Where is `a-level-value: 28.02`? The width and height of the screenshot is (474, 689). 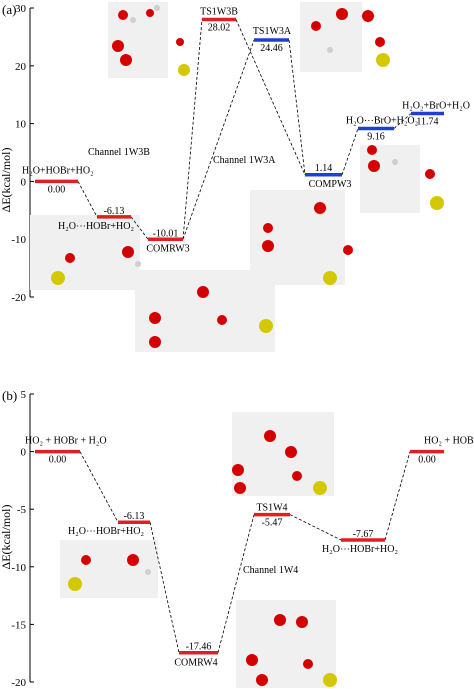 a-level-value: 28.02 is located at coordinates (219, 27).